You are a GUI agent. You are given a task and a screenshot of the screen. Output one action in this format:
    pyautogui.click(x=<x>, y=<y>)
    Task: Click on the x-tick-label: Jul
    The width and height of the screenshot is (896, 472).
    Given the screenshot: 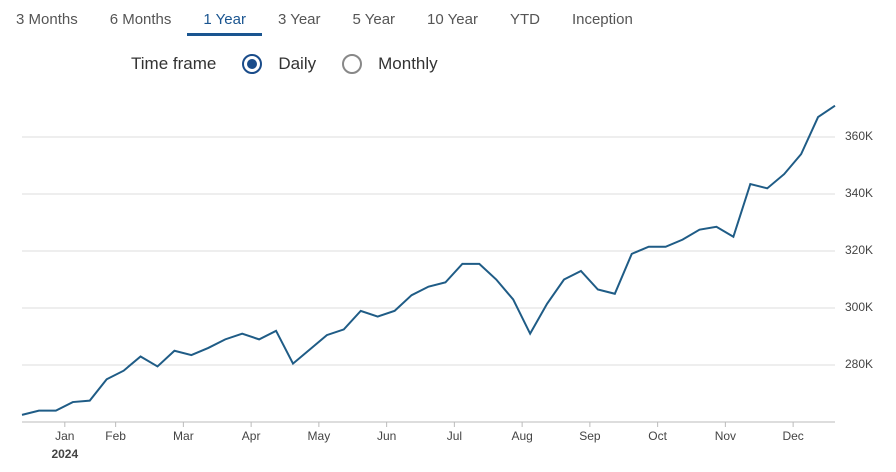 What is the action you would take?
    pyautogui.click(x=454, y=436)
    